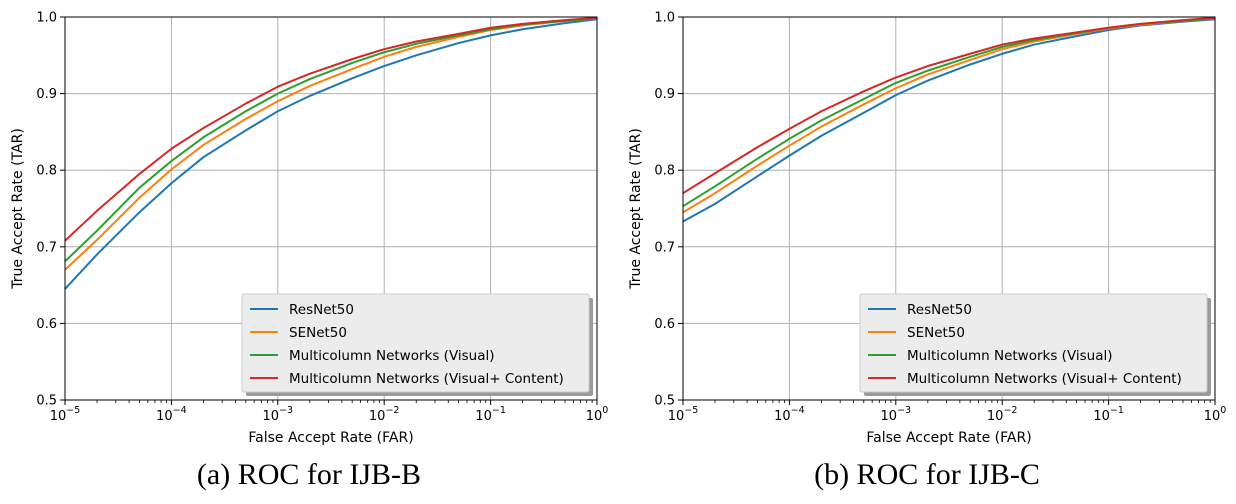 This screenshot has width=1236, height=504. What do you see at coordinates (309, 474) in the screenshot?
I see `figure-caption: (a) ROC for IJB-B` at bounding box center [309, 474].